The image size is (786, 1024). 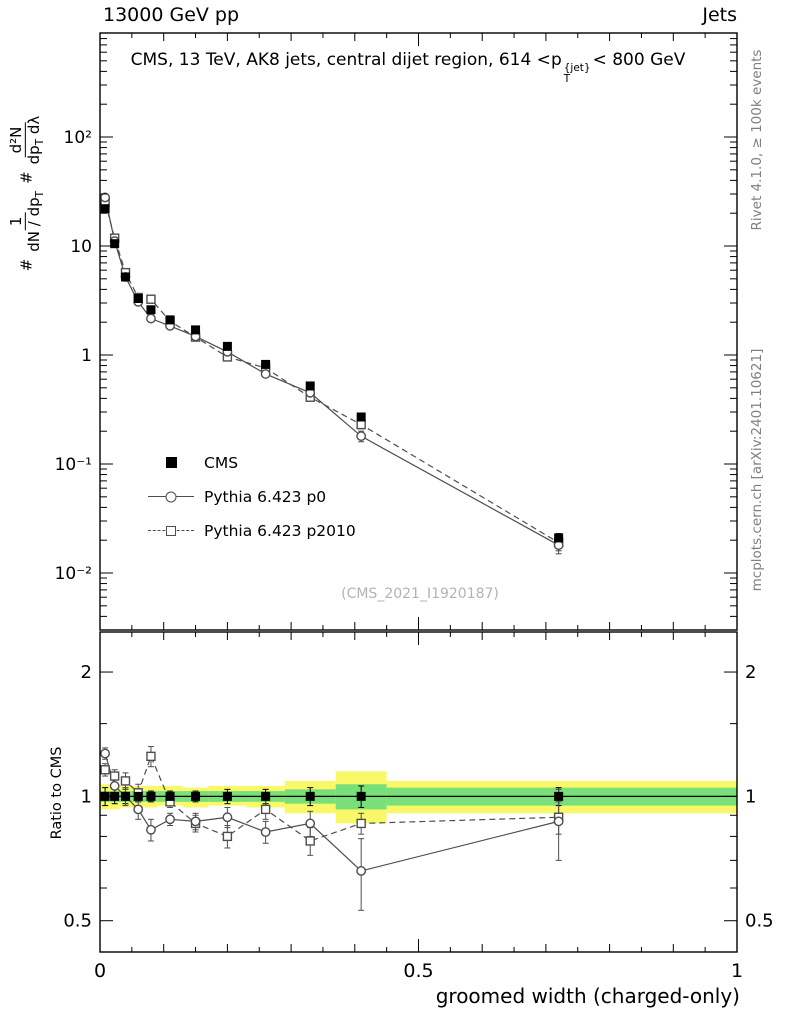 I want to click on legend-item-pythia-p0: Pythia 6.423 p0, so click(x=251, y=496).